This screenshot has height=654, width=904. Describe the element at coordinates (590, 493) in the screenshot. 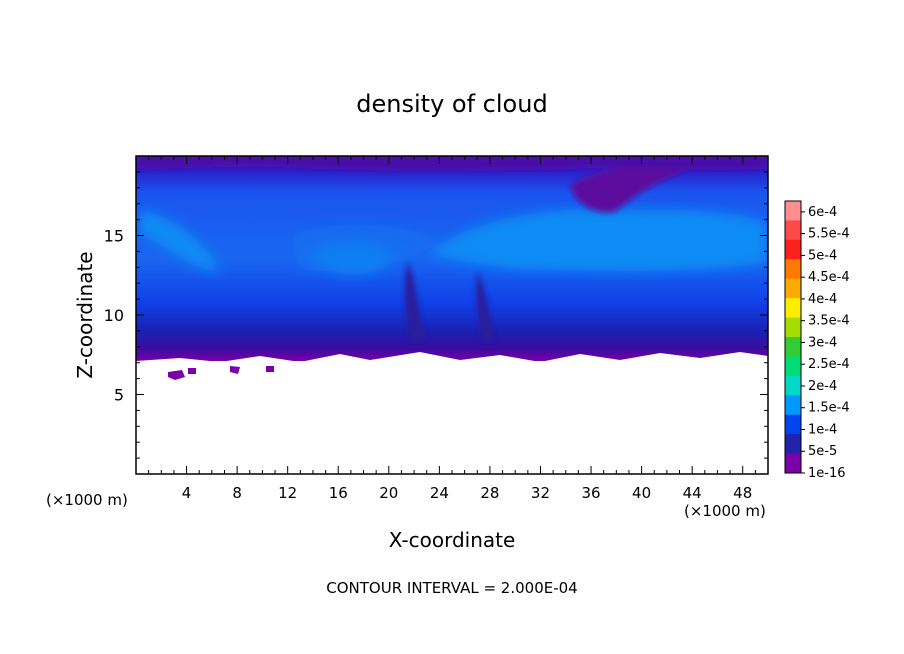

I see `x-tick-label: 36` at that location.